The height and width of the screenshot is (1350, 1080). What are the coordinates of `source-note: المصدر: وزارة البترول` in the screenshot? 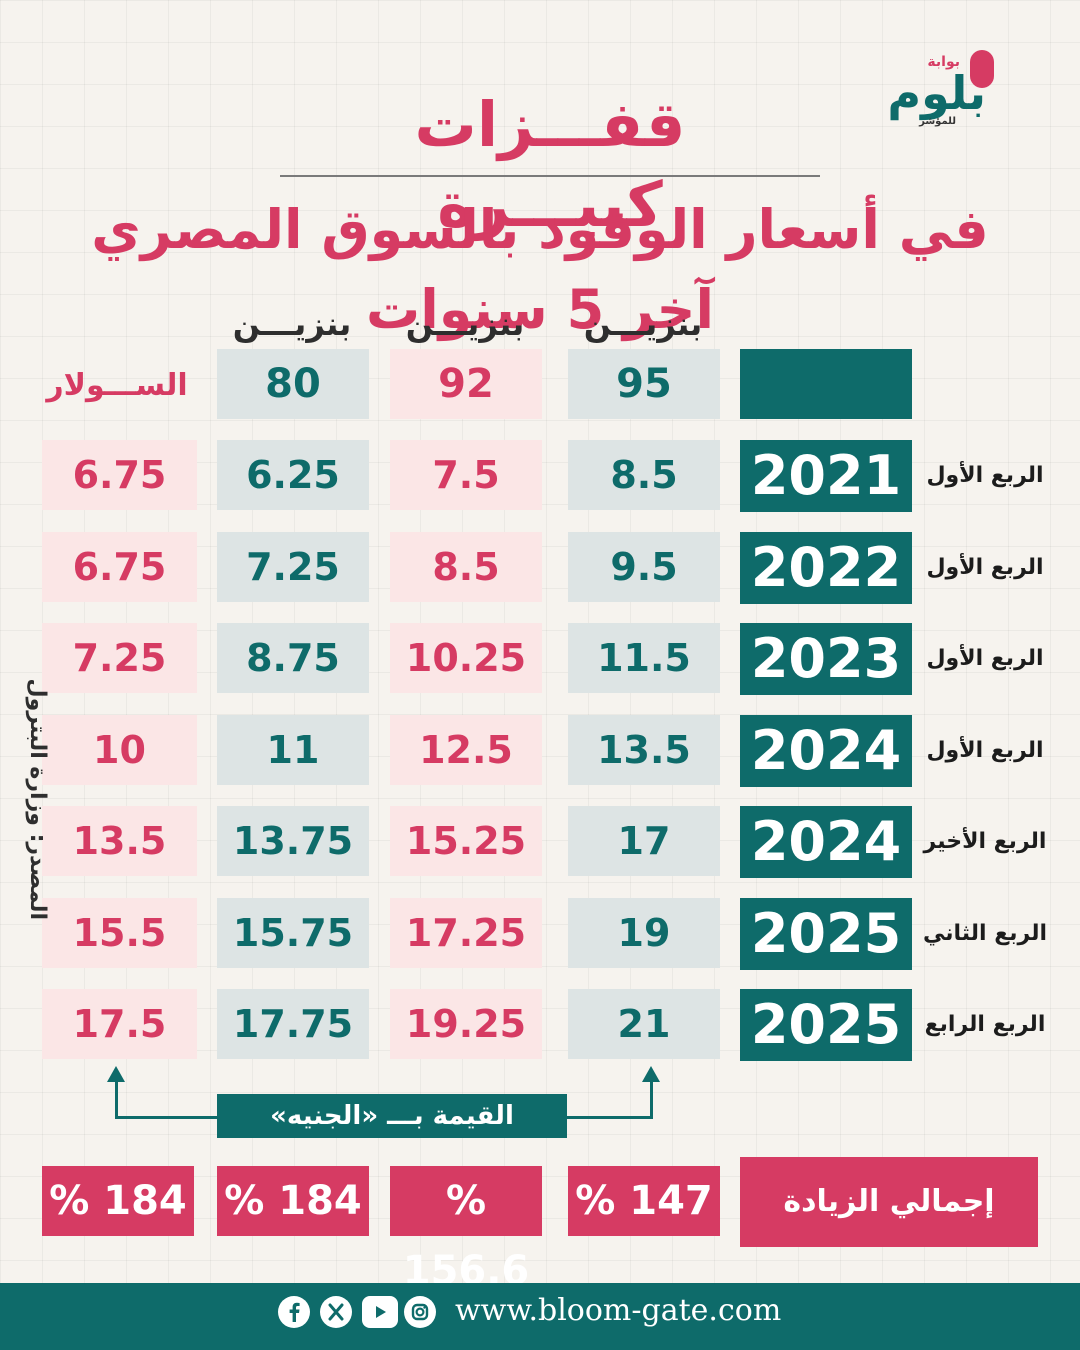 It's located at (30, 799).